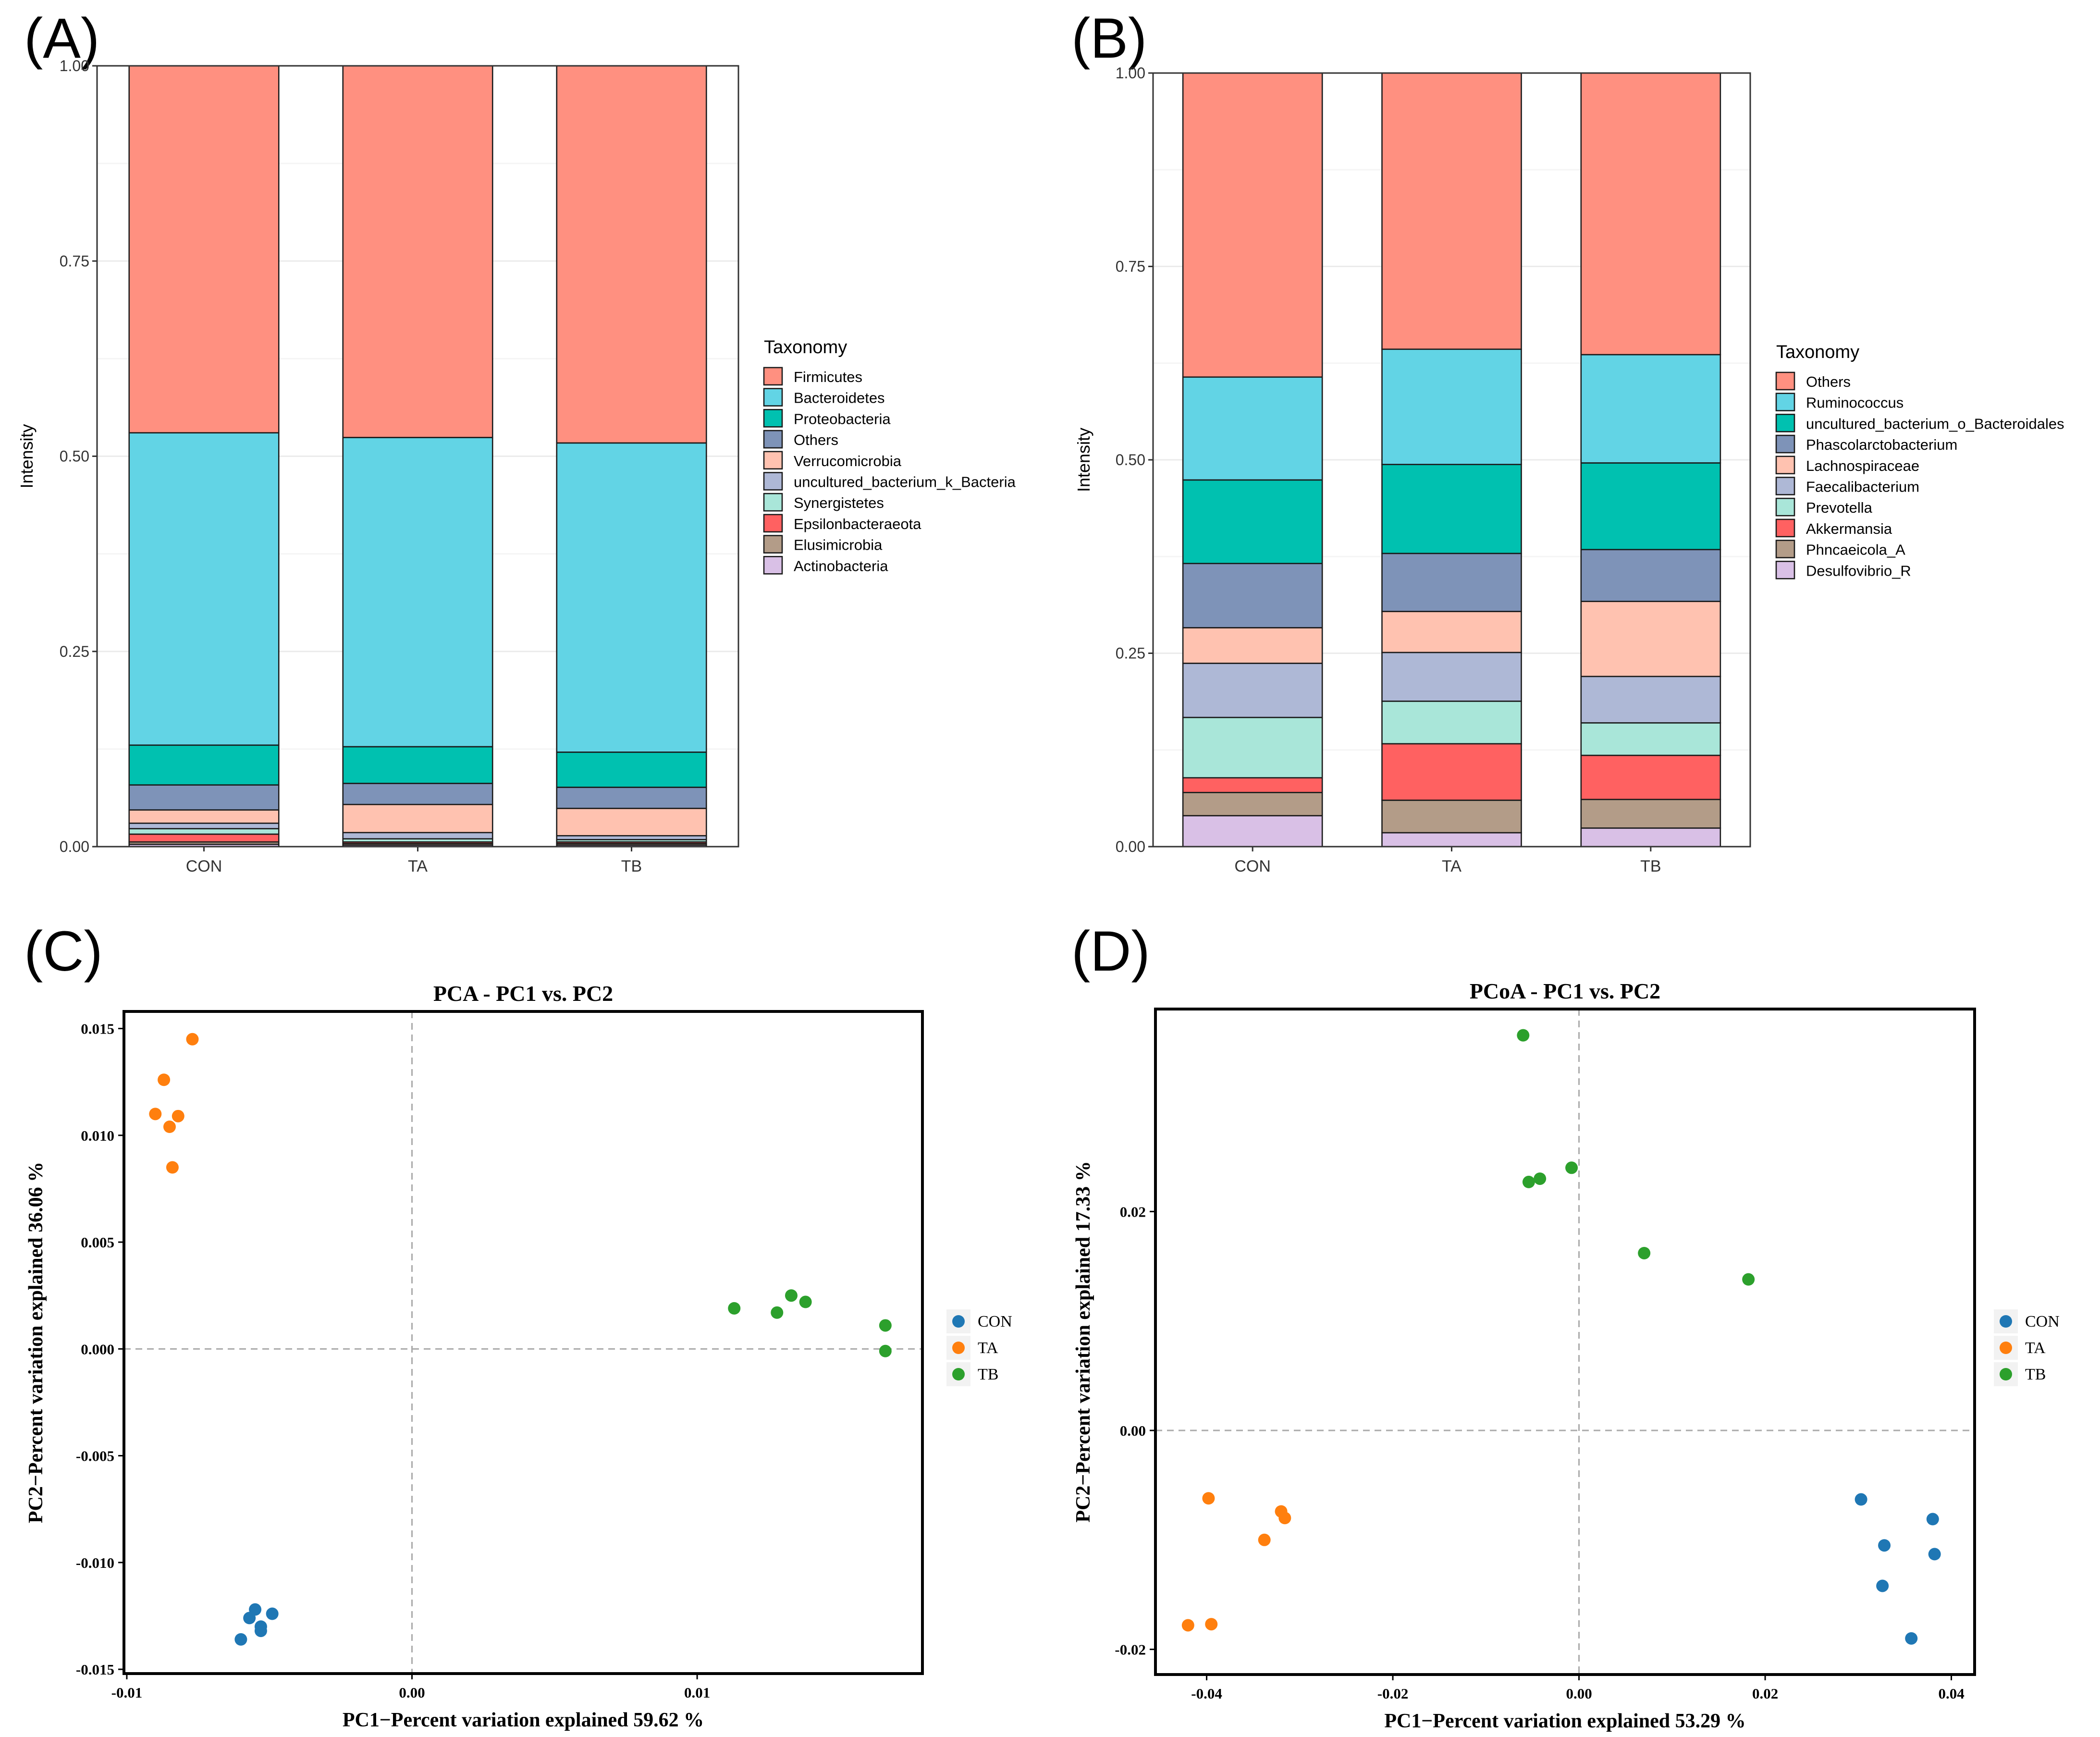 The width and height of the screenshot is (2100, 1737). What do you see at coordinates (958, 1321) in the screenshot?
I see `legend-marker-con` at bounding box center [958, 1321].